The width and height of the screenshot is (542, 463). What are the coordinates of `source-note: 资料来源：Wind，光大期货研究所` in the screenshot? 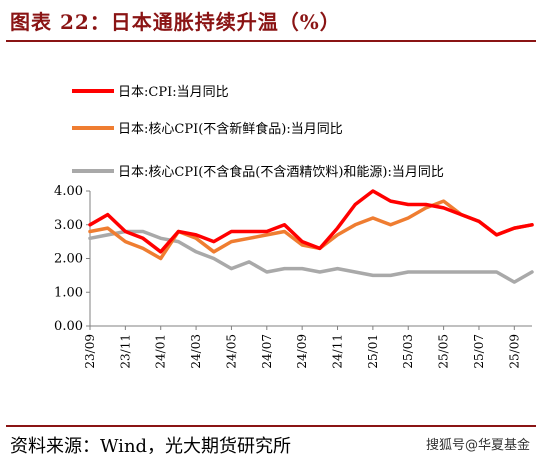 It's located at (151, 446).